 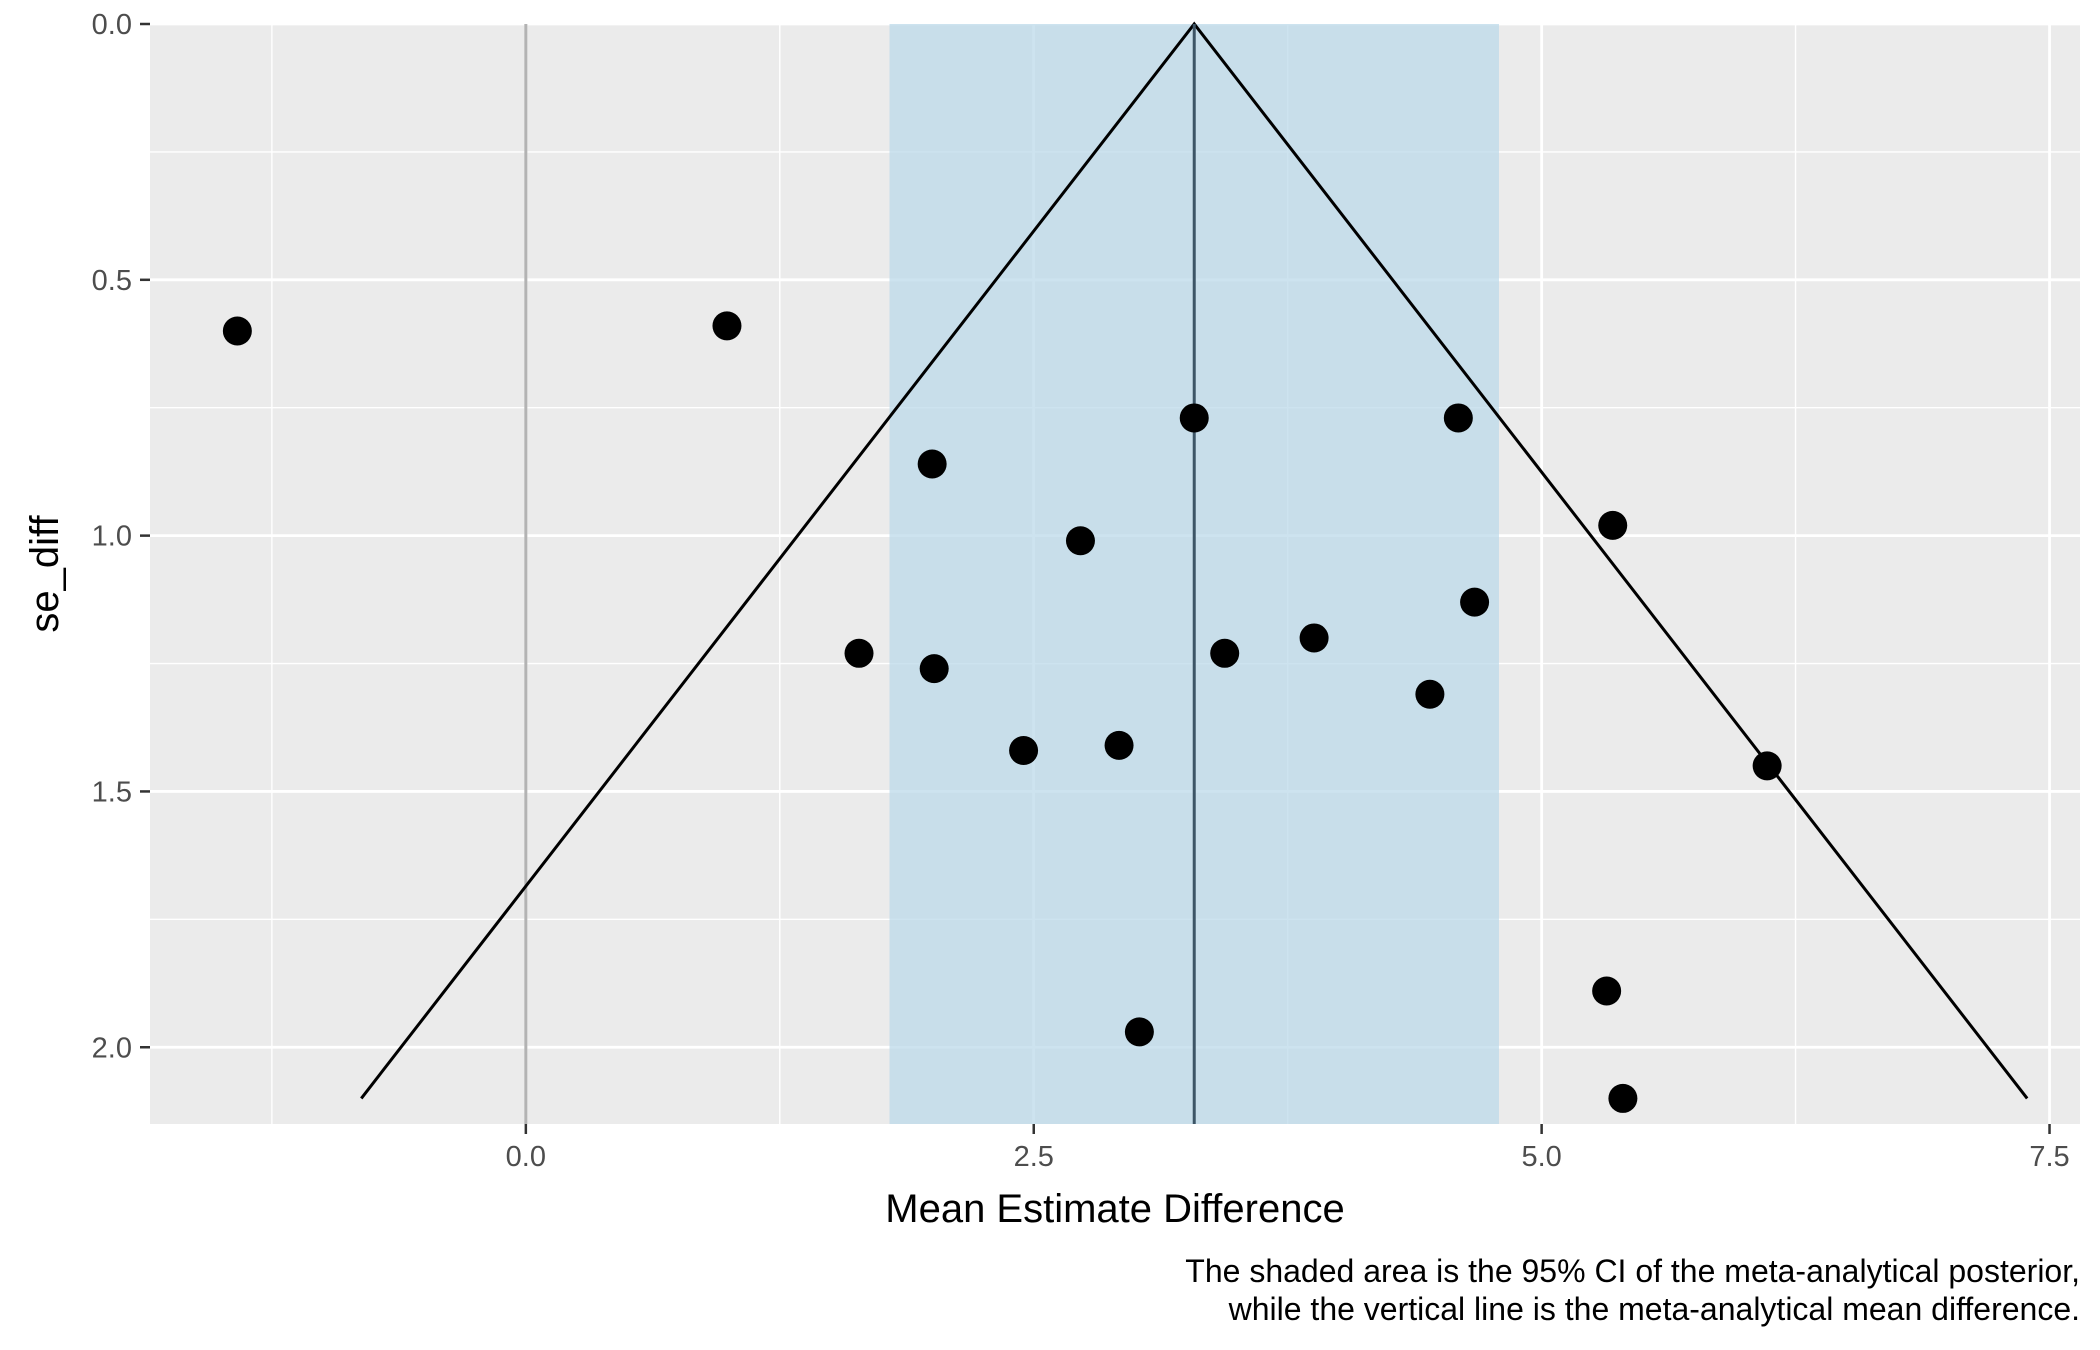 I want to click on x-tick-label: 2.5, so click(x=1034, y=1157).